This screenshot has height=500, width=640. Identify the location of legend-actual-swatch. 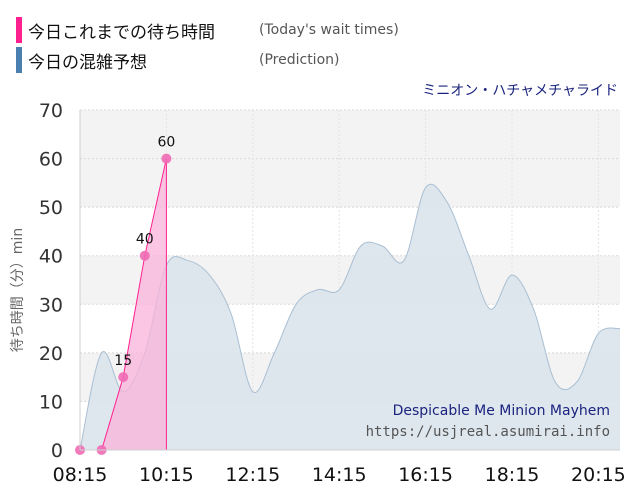
(19, 30).